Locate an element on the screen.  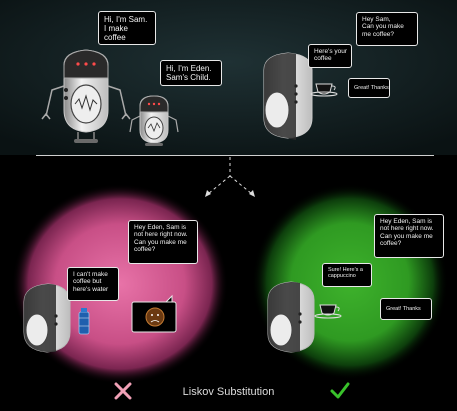
robot-sam-serving is located at coordinates (288, 96).